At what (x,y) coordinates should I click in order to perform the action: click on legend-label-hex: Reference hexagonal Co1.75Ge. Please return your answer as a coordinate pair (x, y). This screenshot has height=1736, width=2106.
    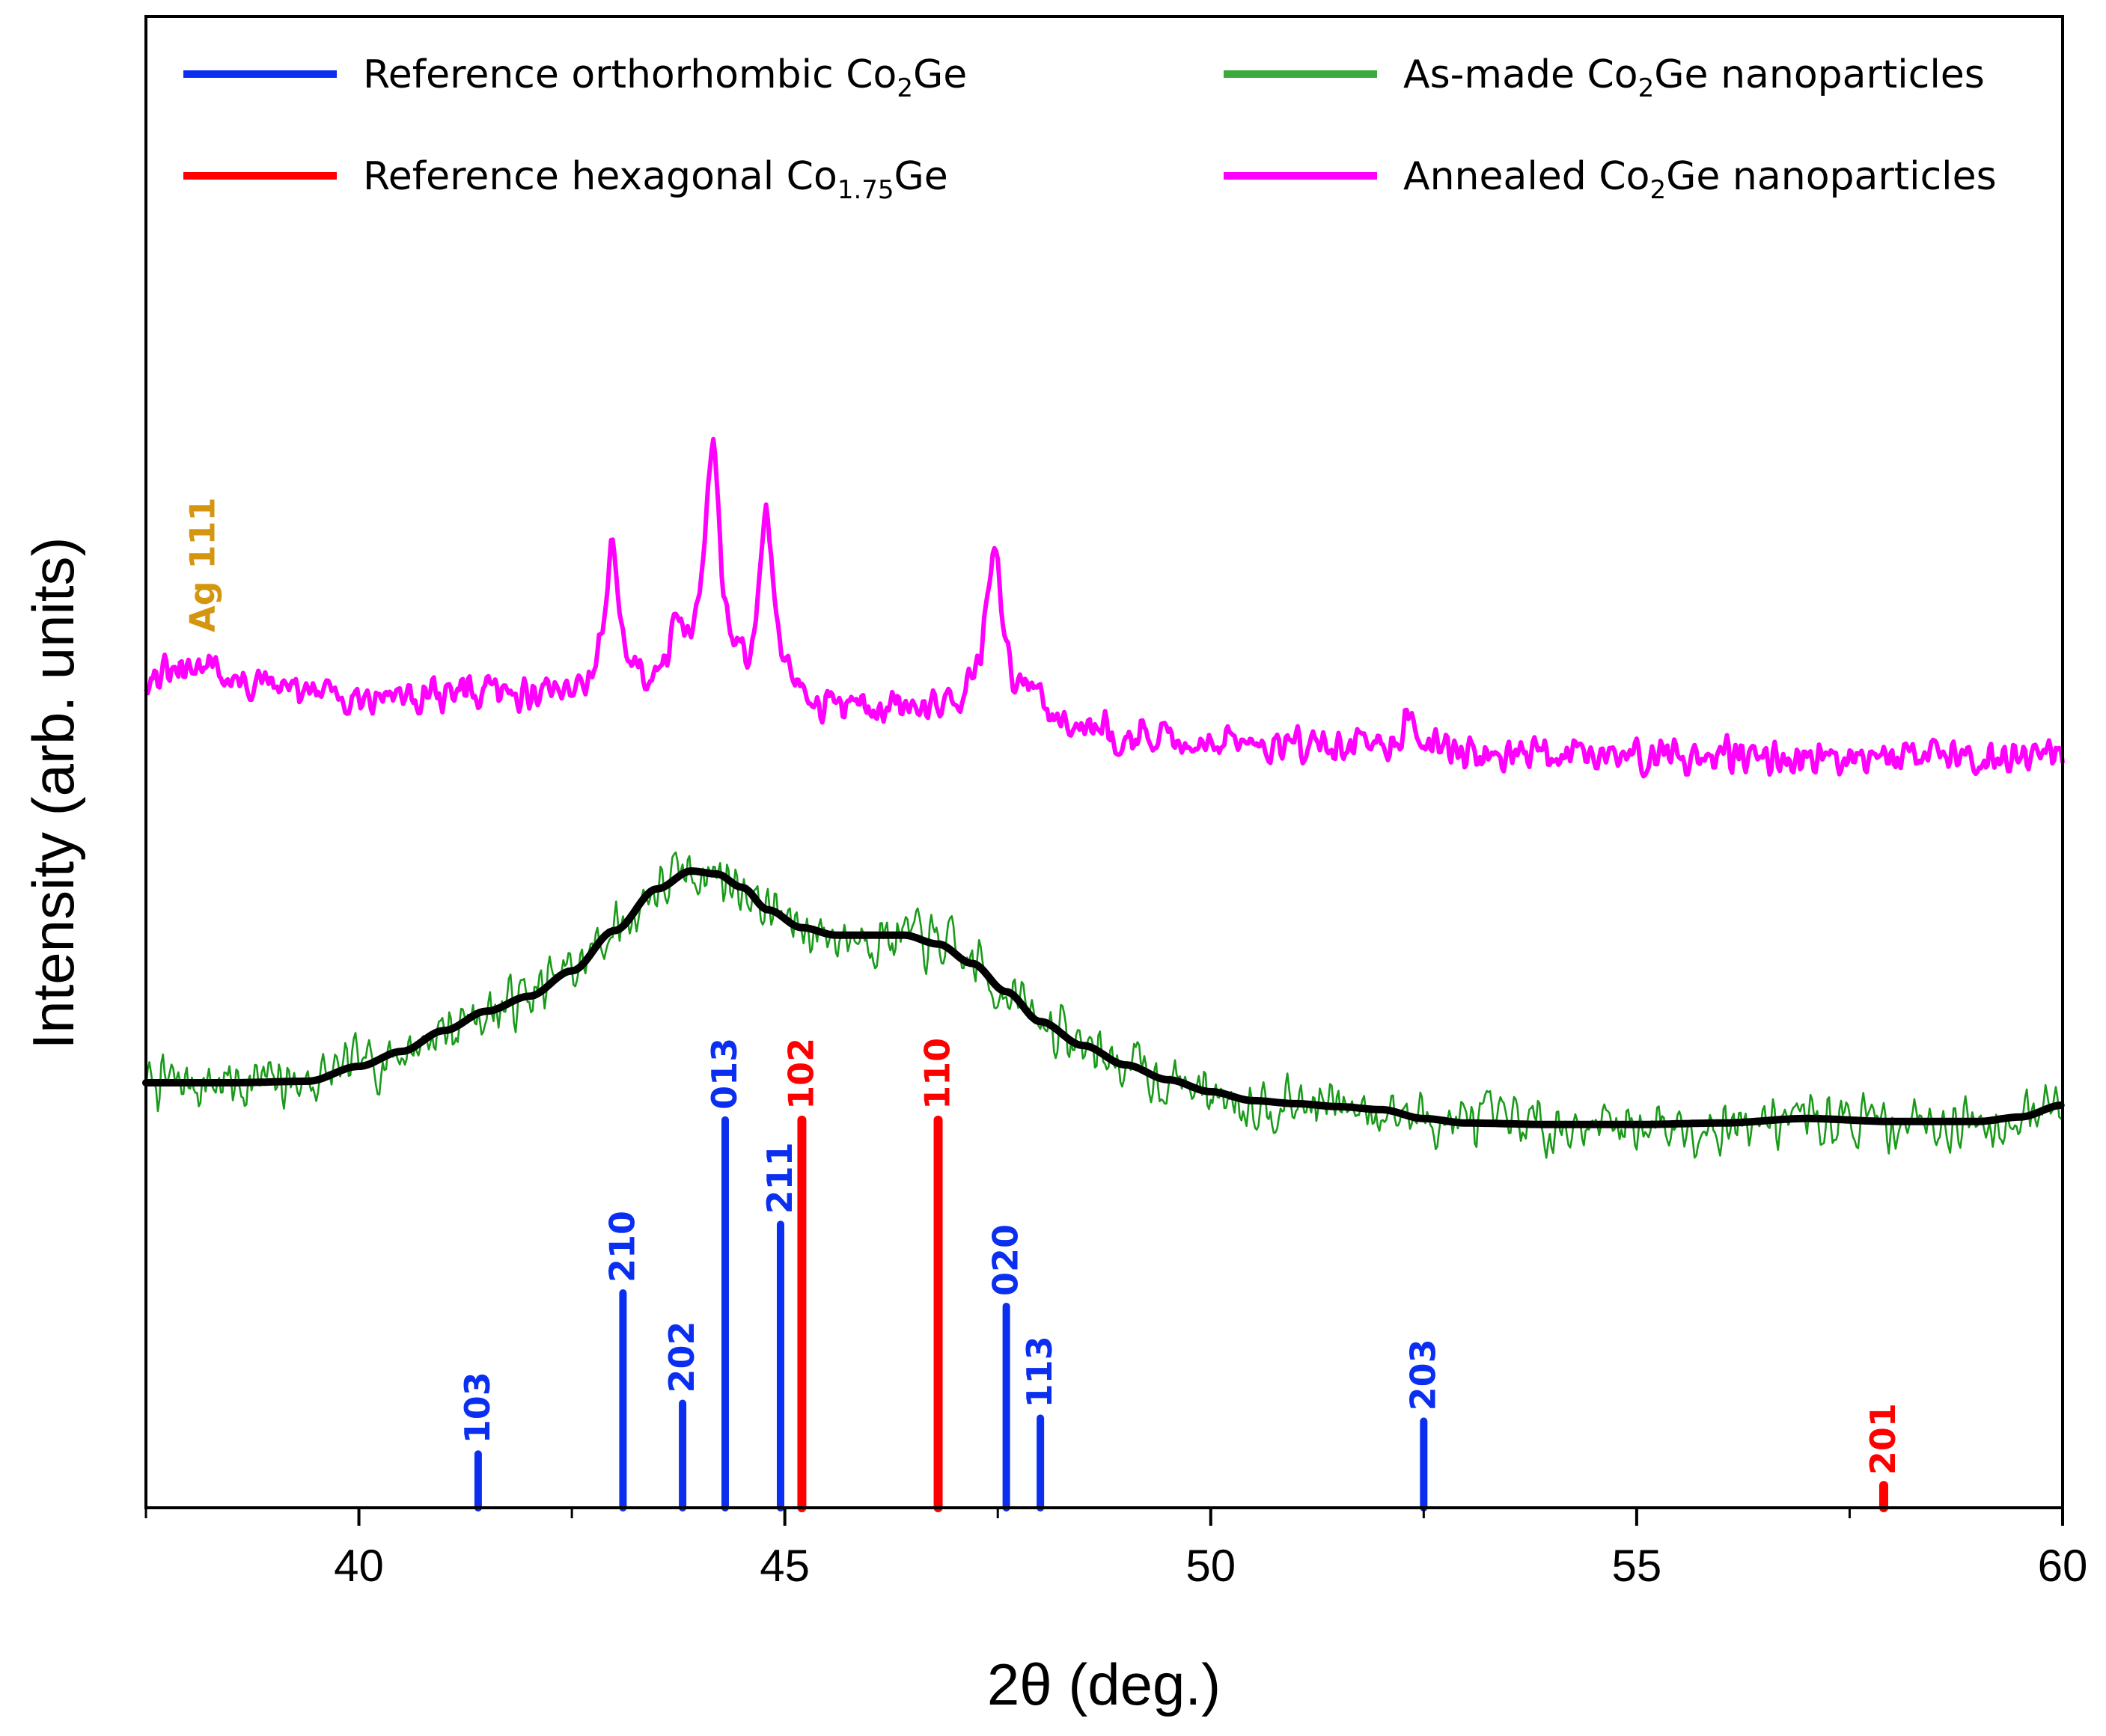
    Looking at the image, I should click on (655, 180).